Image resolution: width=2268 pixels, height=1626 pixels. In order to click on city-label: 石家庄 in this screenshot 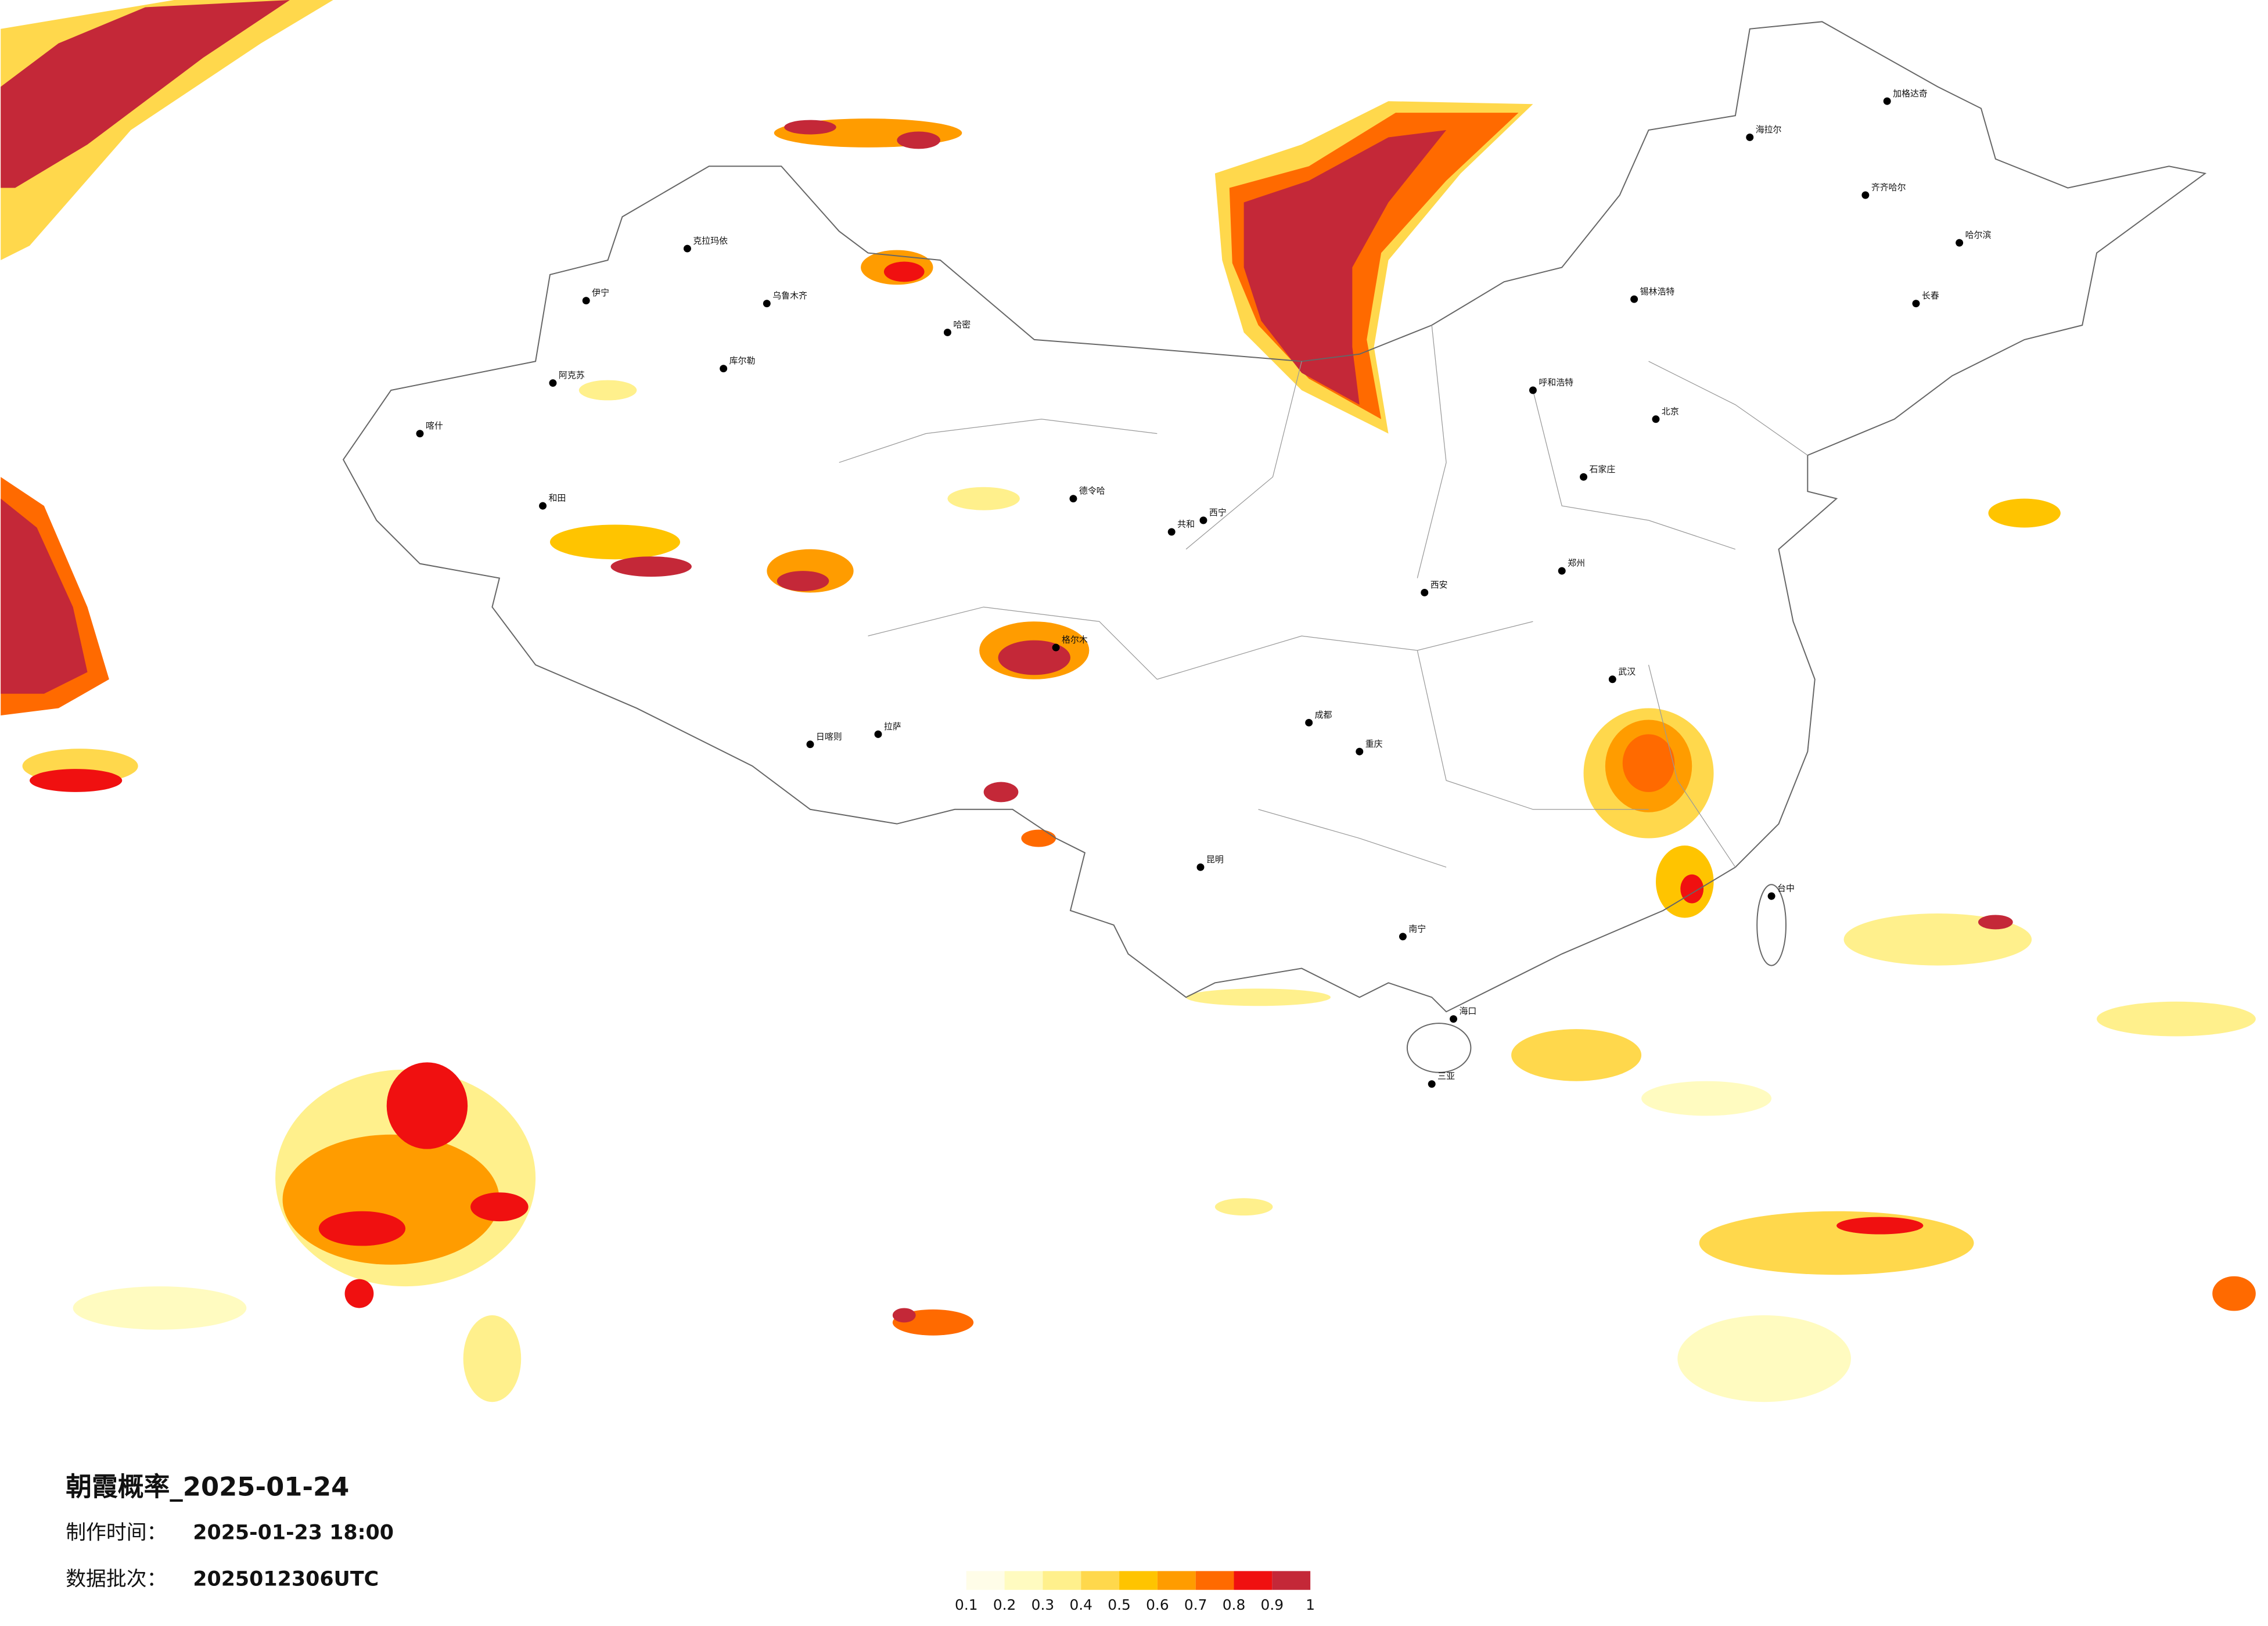, I will do `click(1603, 469)`.